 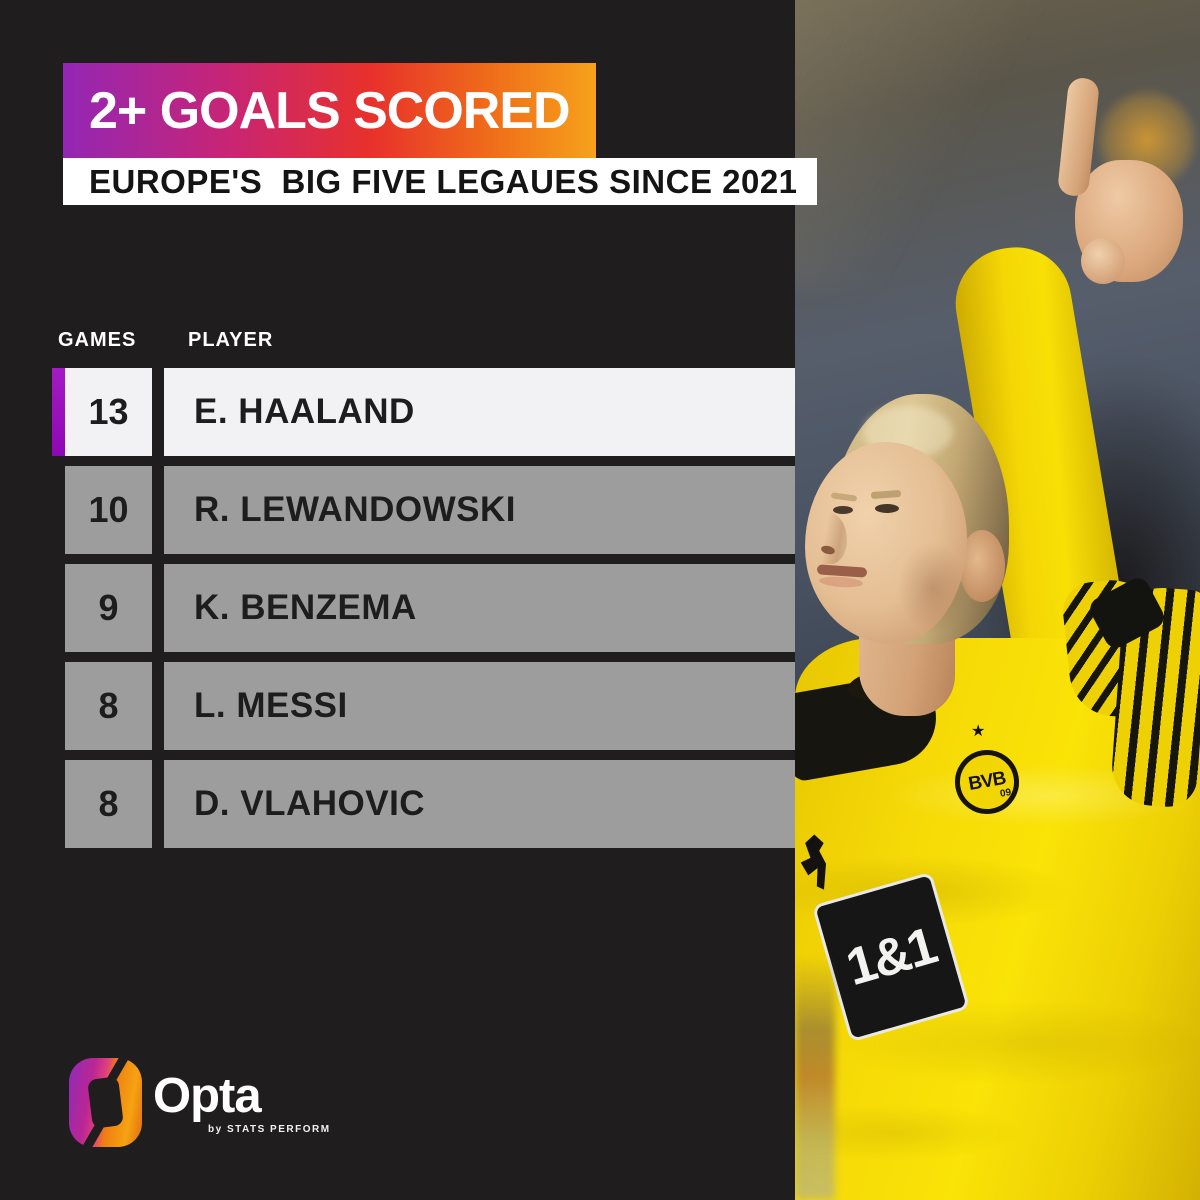 I want to click on player-nose, so click(x=829, y=538).